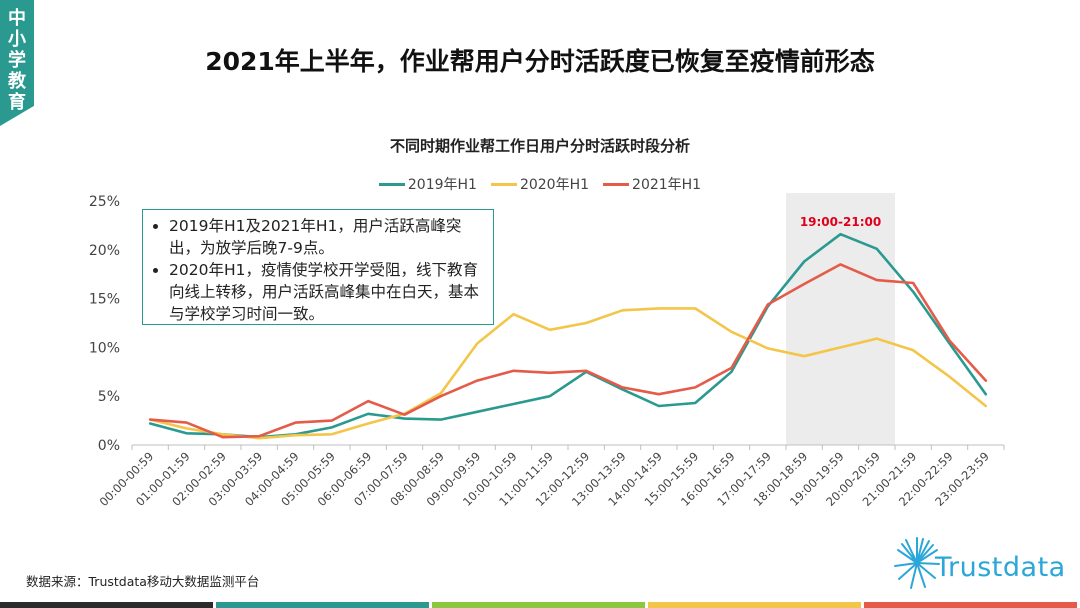 This screenshot has width=1080, height=608. Describe the element at coordinates (391, 184) in the screenshot. I see `legend-swatch-2019` at that location.